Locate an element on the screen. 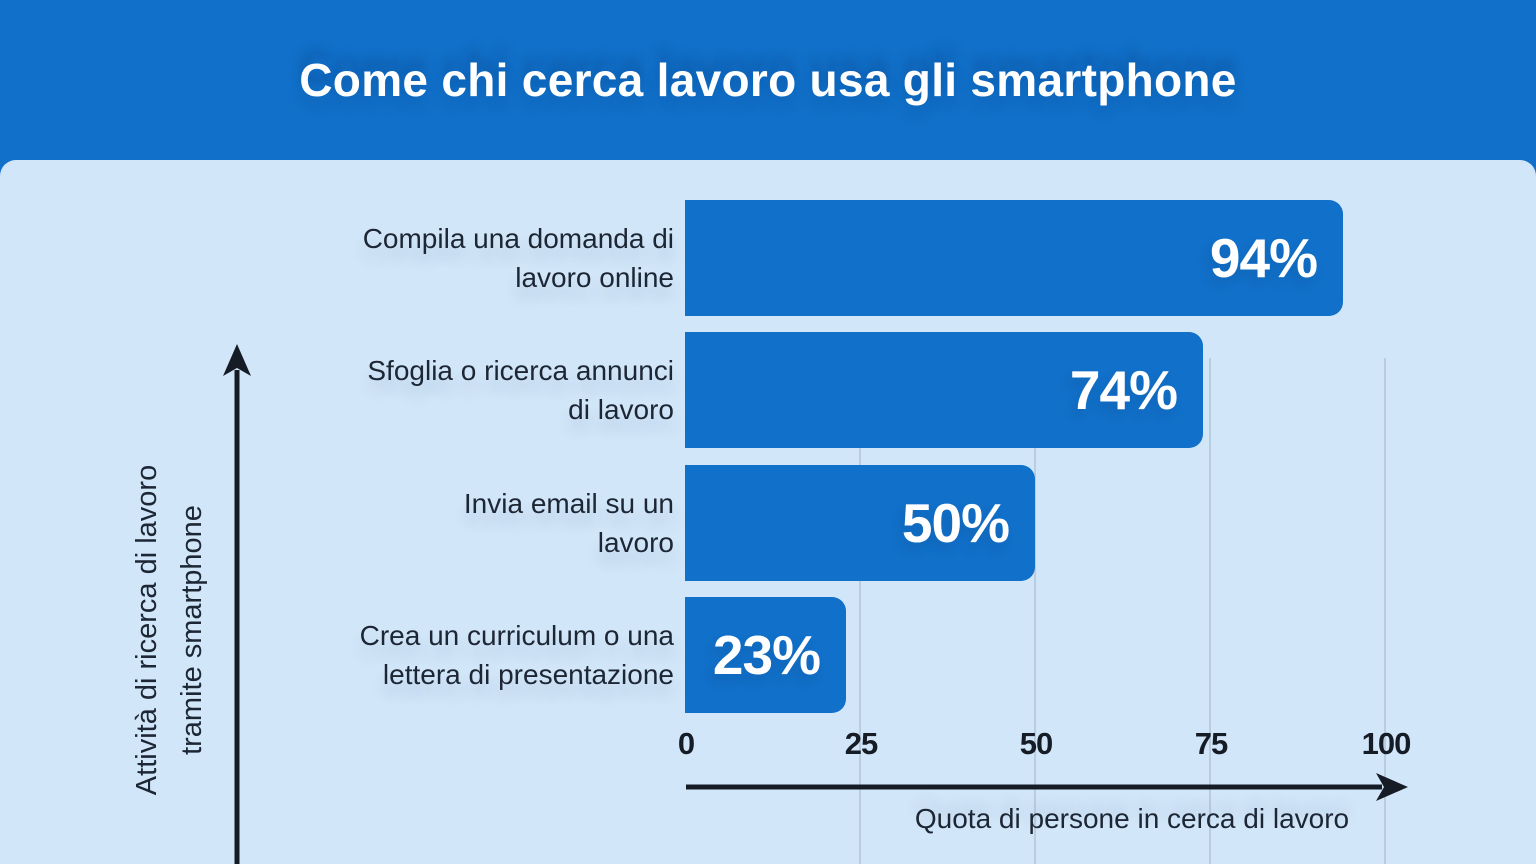 The width and height of the screenshot is (1536, 864). x-axis-label: Quota di persone in cerca di lavoro is located at coordinates (1132, 818).